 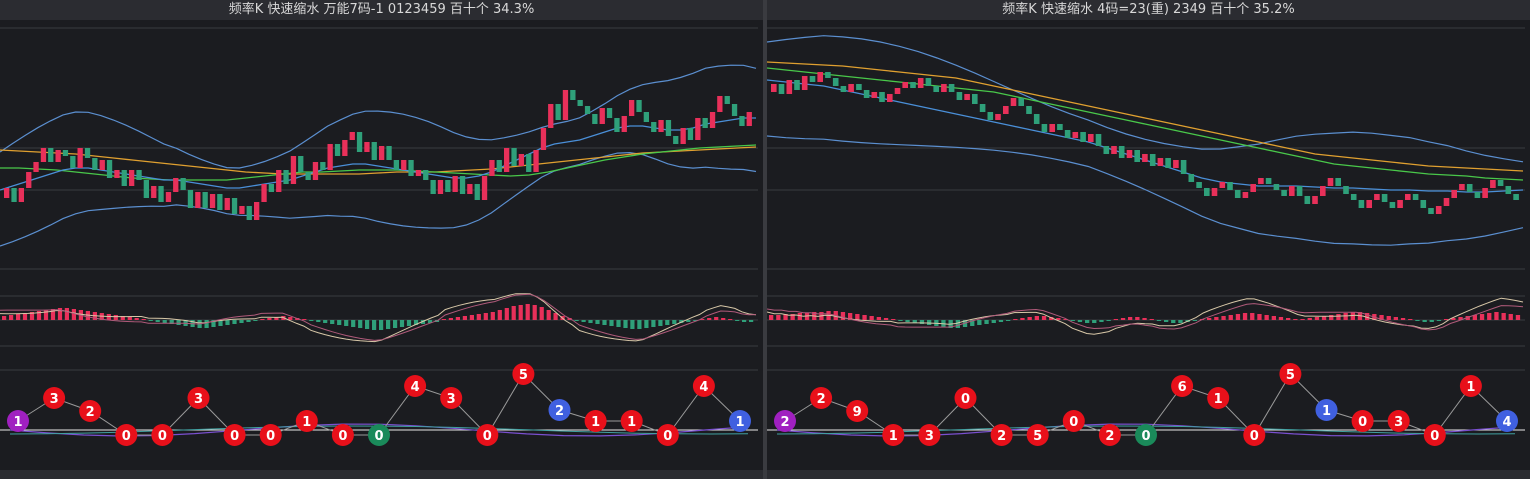 What do you see at coordinates (929, 435) in the screenshot?
I see `number-ball: 3` at bounding box center [929, 435].